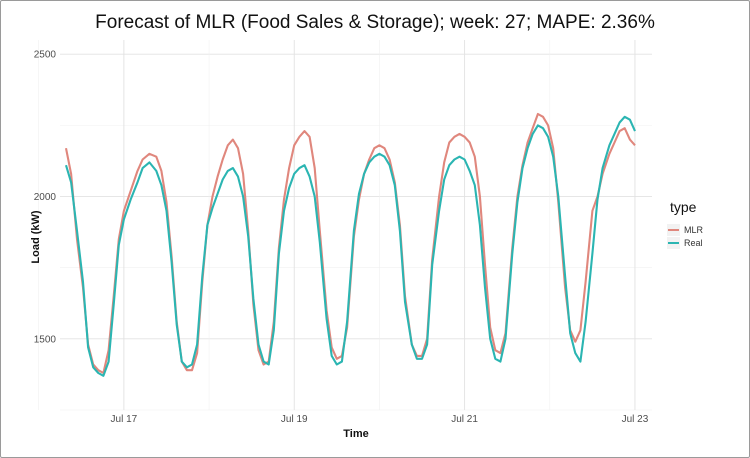 This screenshot has width=750, height=458. Describe the element at coordinates (36, 236) in the screenshot. I see `y-axis-title: Load (kW)` at that location.